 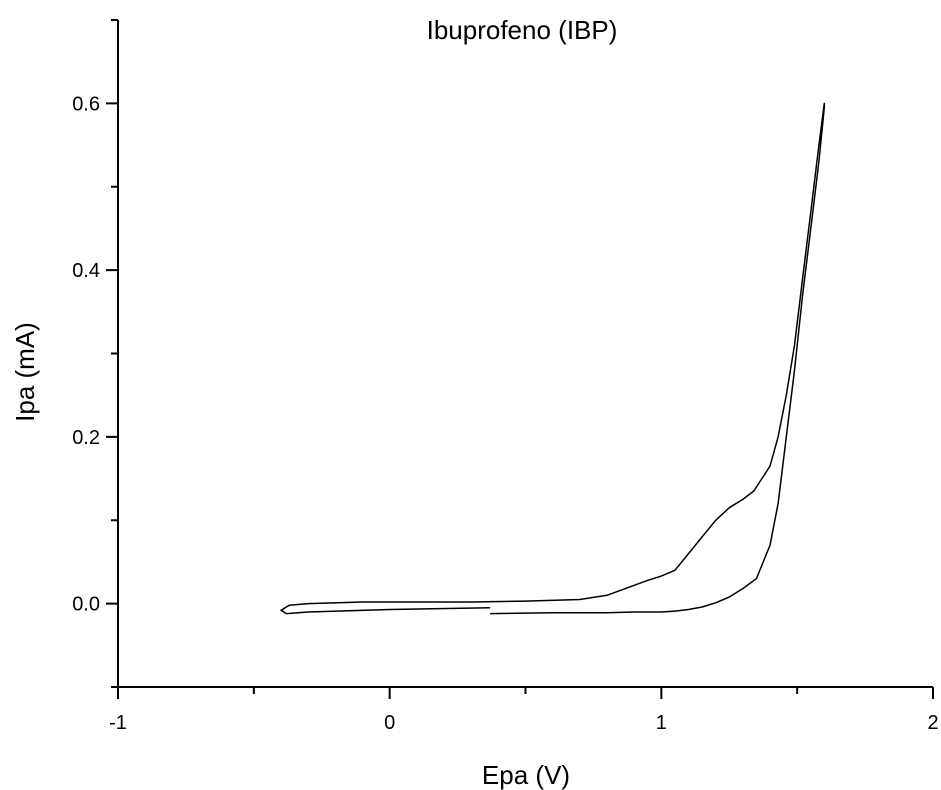 I want to click on y-tick-label: 0.0, so click(x=86, y=605).